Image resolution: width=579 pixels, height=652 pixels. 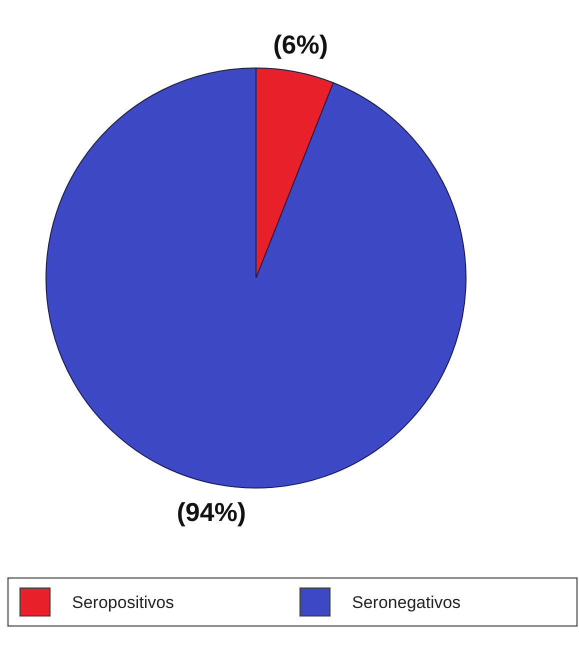 What do you see at coordinates (300, 44) in the screenshot?
I see `data-label: (6%)` at bounding box center [300, 44].